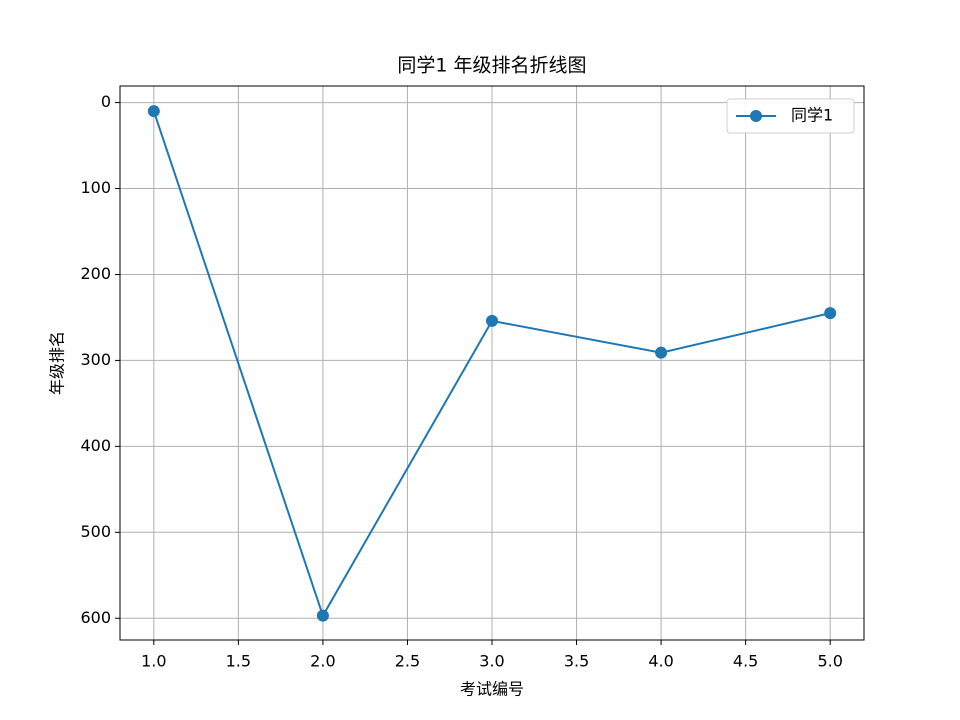 The width and height of the screenshot is (960, 720). What do you see at coordinates (95, 617) in the screenshot?
I see `y-tick-label: 600` at bounding box center [95, 617].